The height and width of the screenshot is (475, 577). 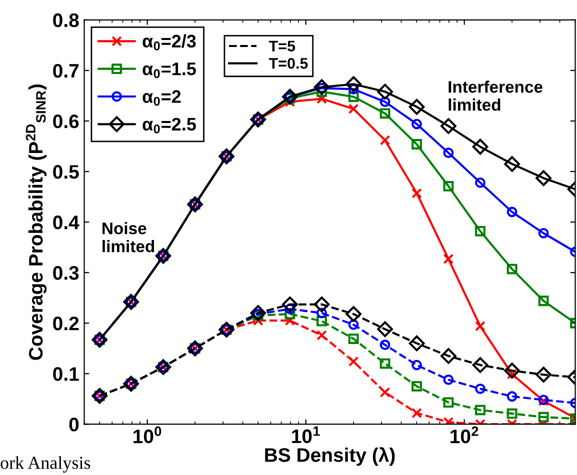 I want to click on text: ork Analysis, so click(x=45, y=464).